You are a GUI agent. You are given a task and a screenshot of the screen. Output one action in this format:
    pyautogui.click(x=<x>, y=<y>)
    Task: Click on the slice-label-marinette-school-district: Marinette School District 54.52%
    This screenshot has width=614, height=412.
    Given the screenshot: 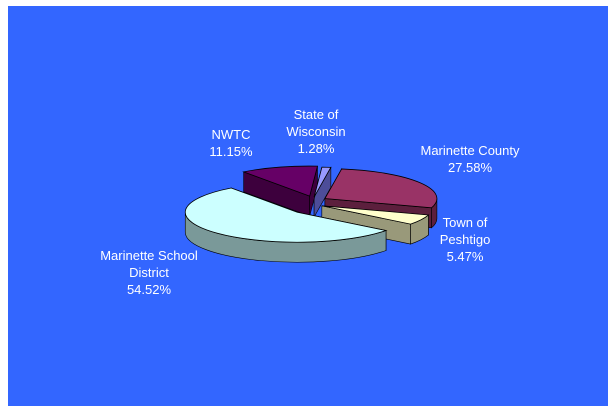 What is the action you would take?
    pyautogui.click(x=149, y=272)
    